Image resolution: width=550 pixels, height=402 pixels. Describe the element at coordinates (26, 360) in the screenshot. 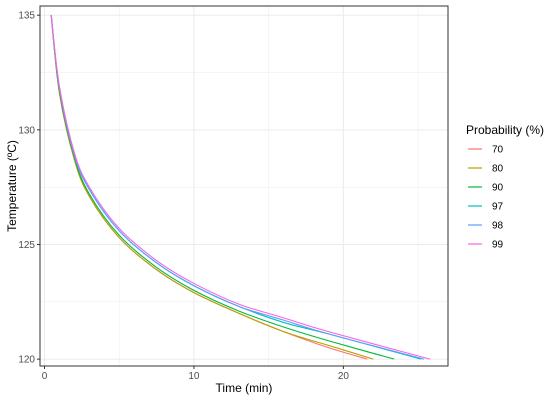

I see `y-tick-label: 120` at that location.